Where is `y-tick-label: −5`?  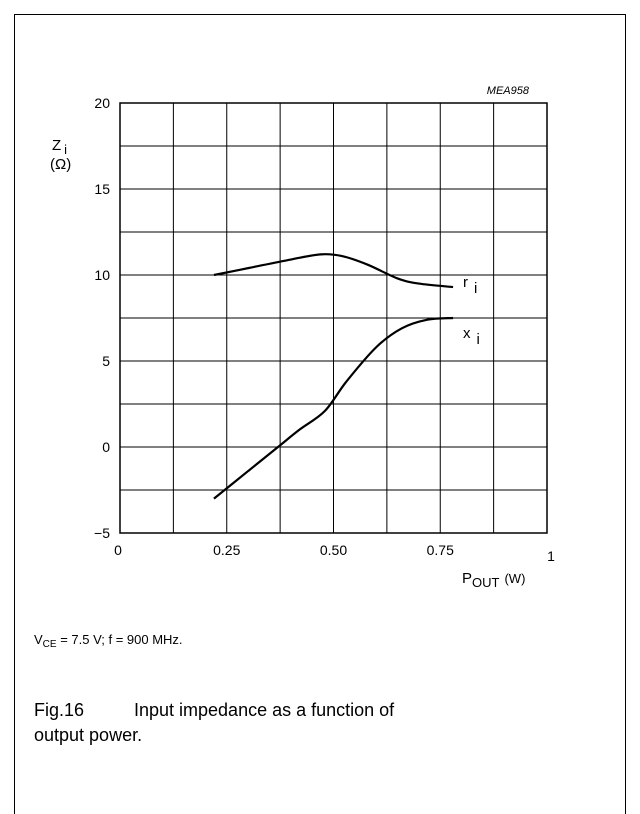
y-tick-label: −5 is located at coordinates (102, 533).